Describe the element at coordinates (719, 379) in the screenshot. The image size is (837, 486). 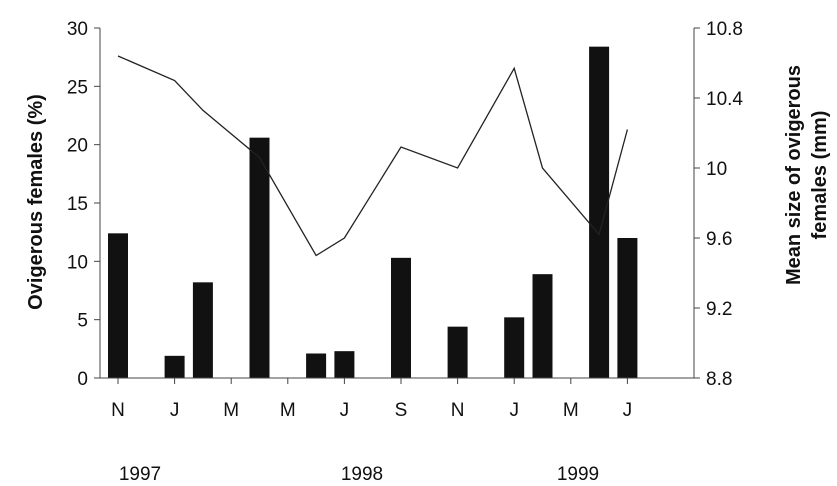
I see `right-tick-label: 8.8` at that location.